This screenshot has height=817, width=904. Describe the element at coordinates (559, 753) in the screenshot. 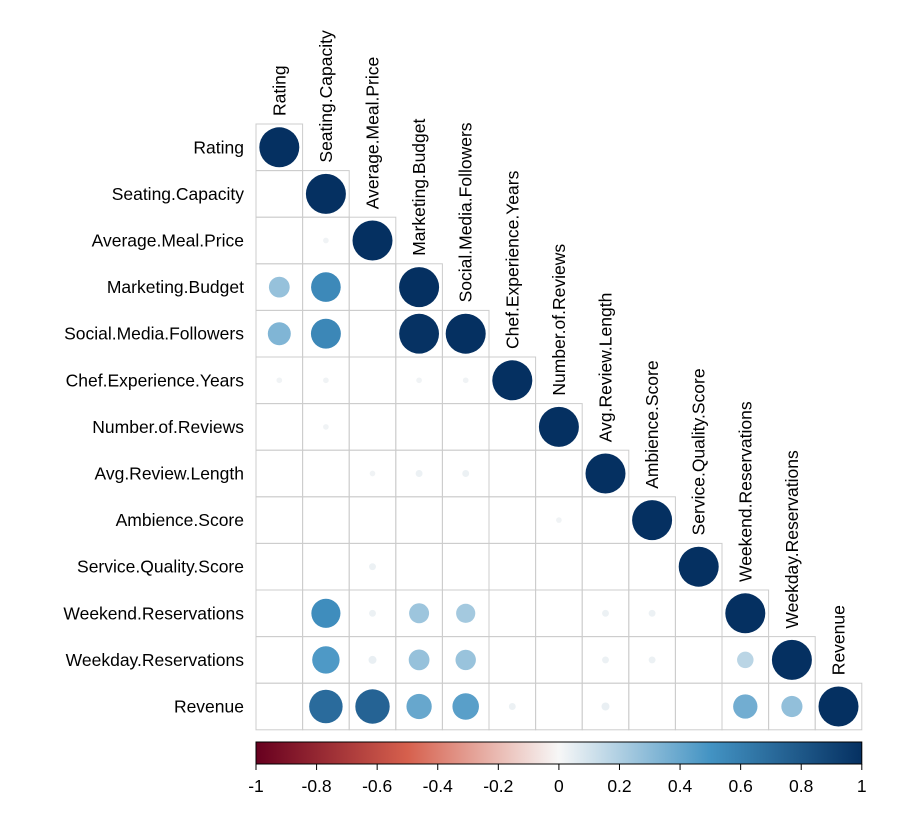

I see `colorbar` at that location.